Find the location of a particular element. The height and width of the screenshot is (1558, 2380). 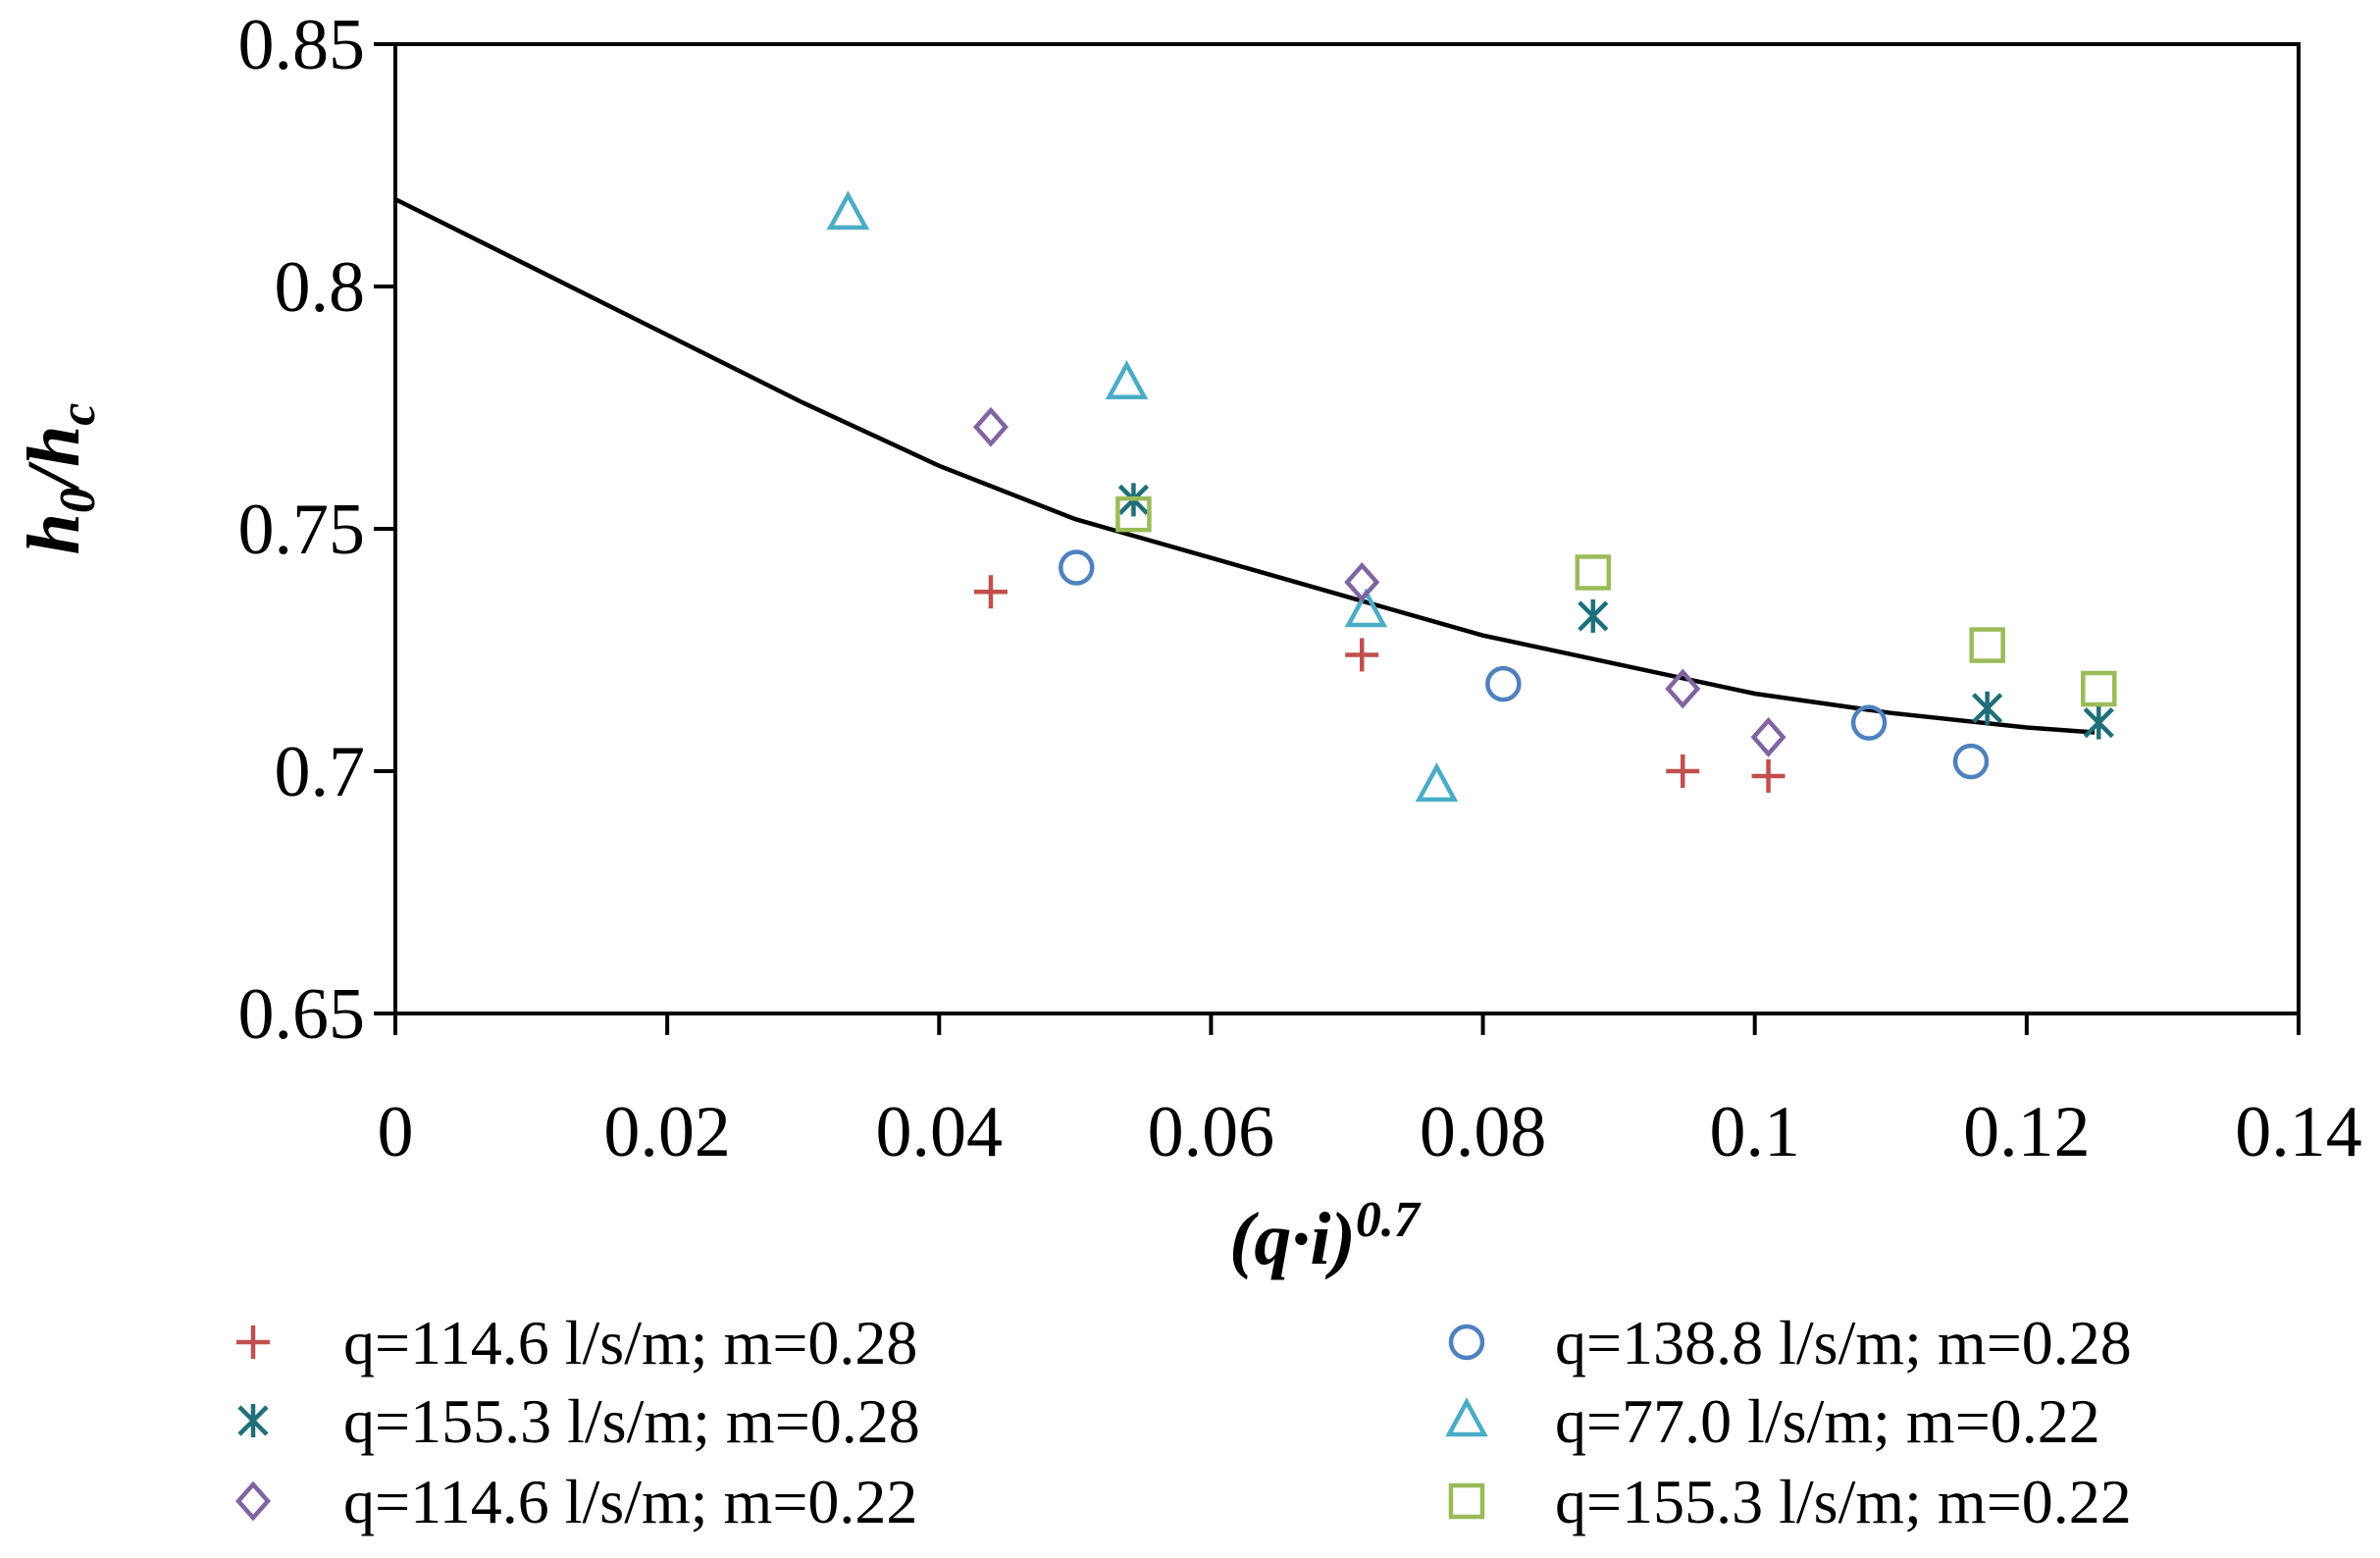

legend-item: q=155.3 l/s/m; m=0.28 is located at coordinates (578, 1421).